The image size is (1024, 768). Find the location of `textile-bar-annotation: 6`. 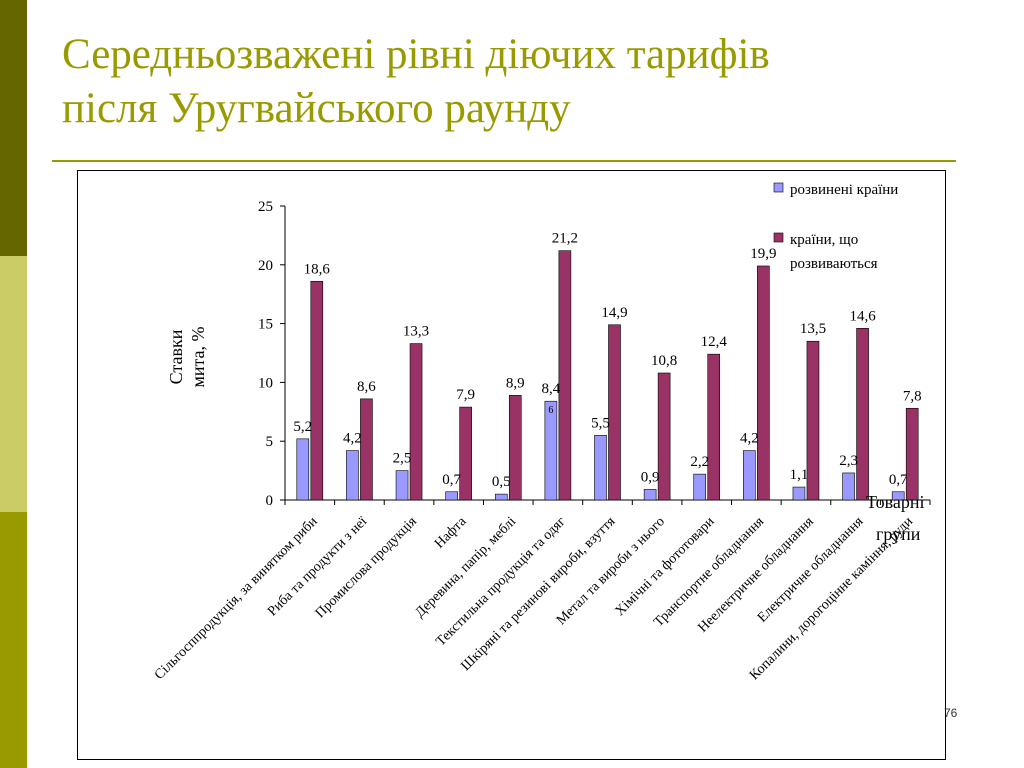

textile-bar-annotation: 6 is located at coordinates (550, 410).